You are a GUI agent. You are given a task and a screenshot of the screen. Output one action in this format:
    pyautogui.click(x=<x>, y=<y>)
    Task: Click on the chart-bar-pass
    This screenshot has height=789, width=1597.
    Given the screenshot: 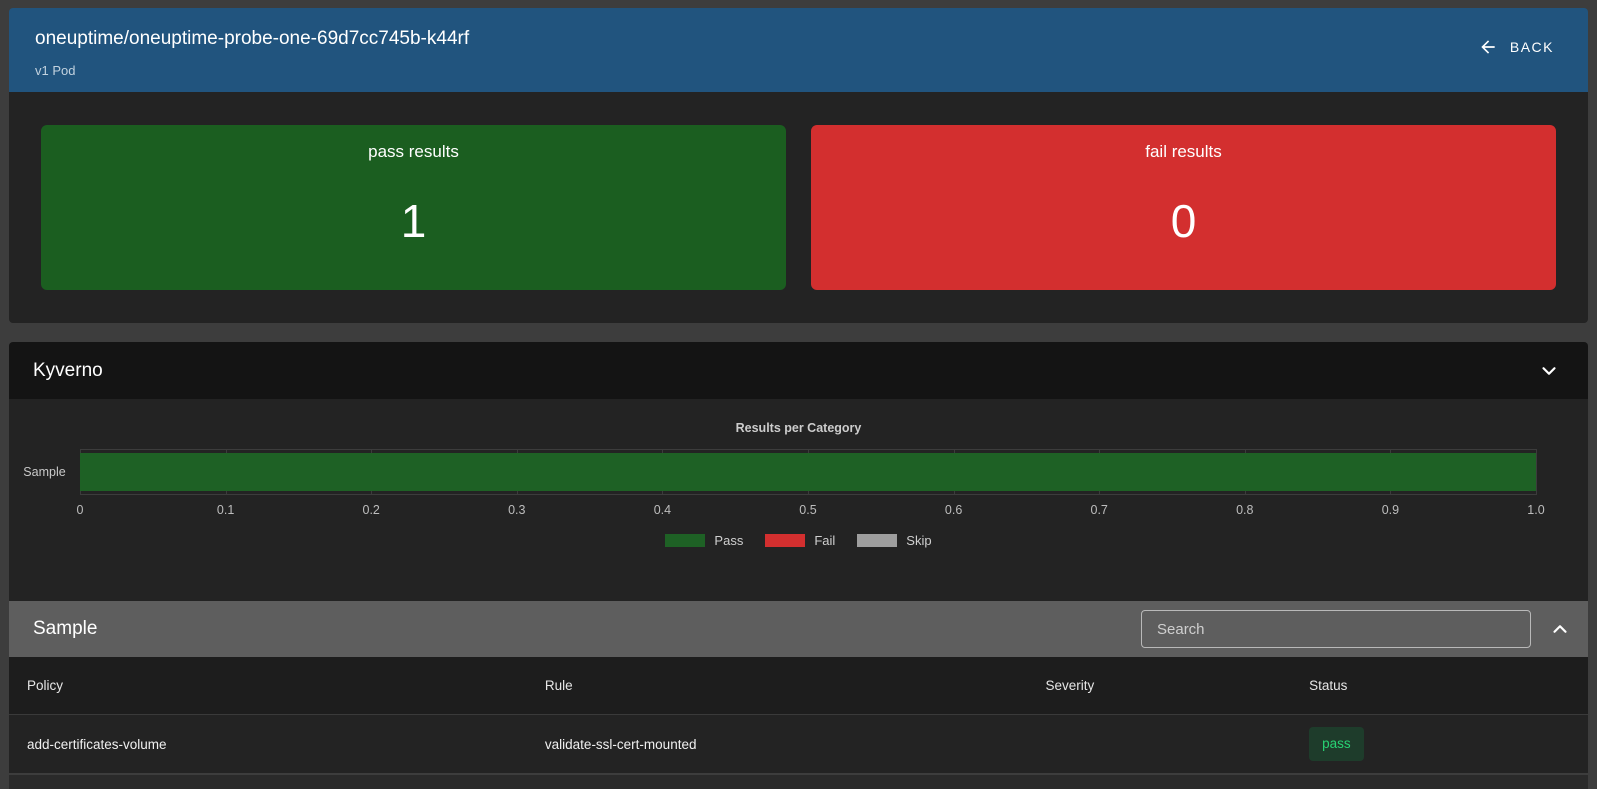 What is the action you would take?
    pyautogui.click(x=808, y=472)
    